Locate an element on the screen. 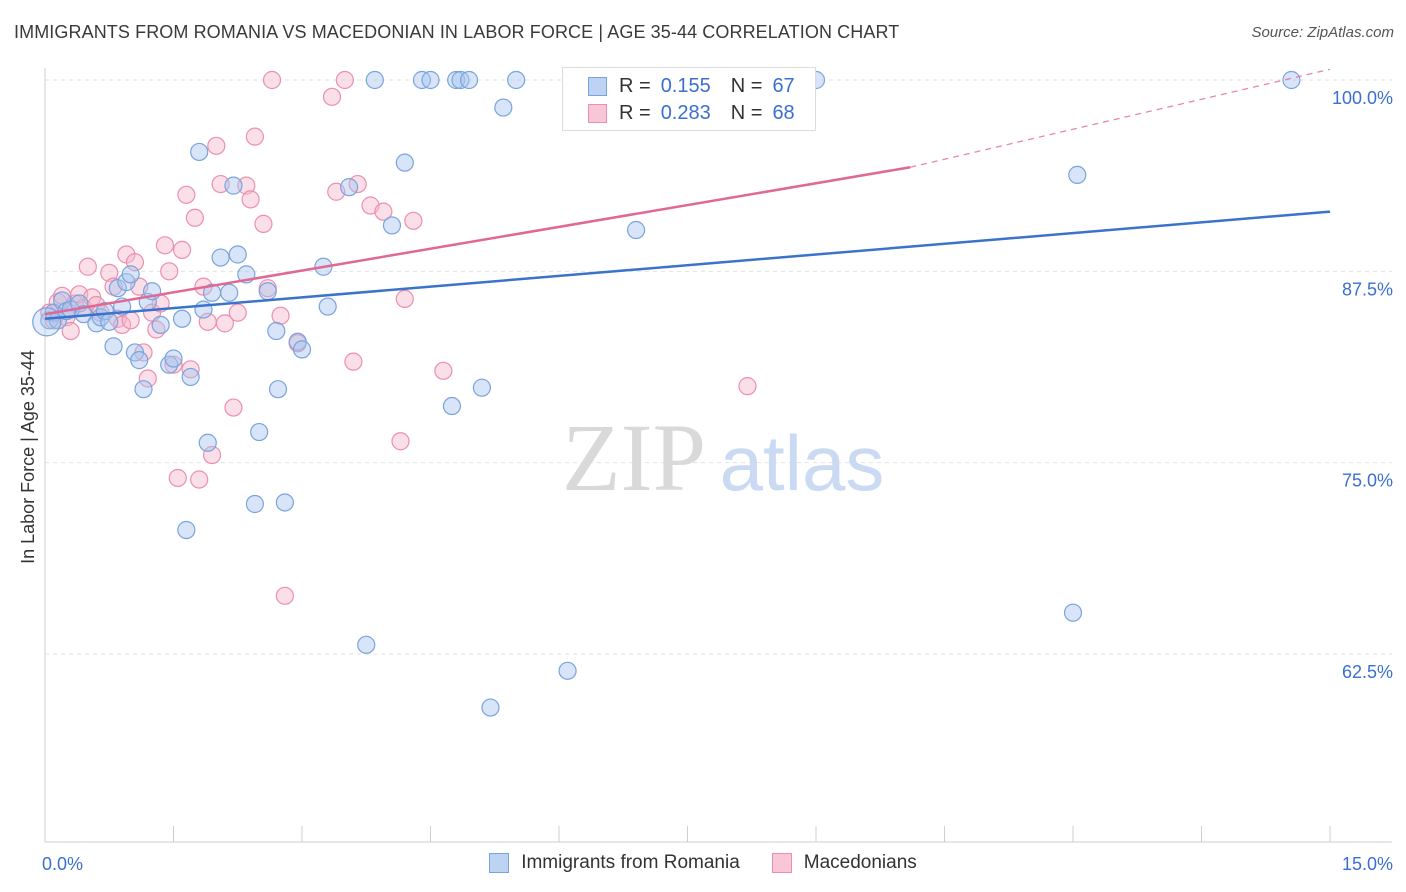  legend-label-macedonians: Macedonians is located at coordinates (860, 862).